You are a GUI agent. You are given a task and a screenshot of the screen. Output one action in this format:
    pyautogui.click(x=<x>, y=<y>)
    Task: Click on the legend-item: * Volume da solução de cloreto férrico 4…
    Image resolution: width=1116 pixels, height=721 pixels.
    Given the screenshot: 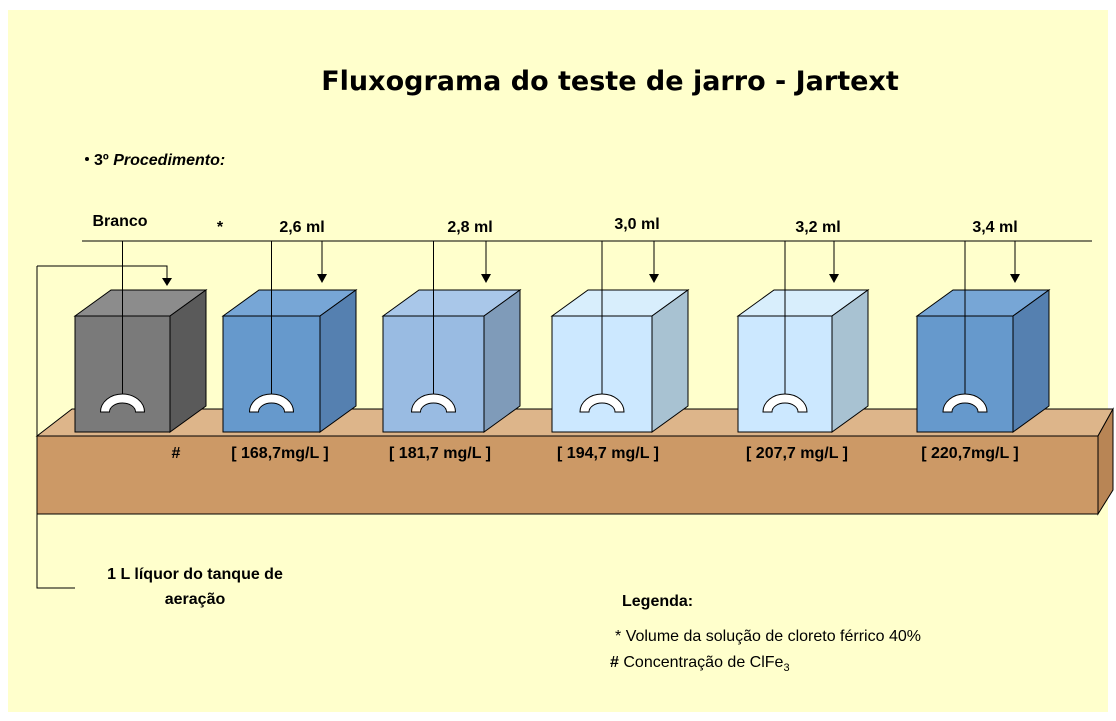 What is the action you would take?
    pyautogui.click(x=768, y=636)
    